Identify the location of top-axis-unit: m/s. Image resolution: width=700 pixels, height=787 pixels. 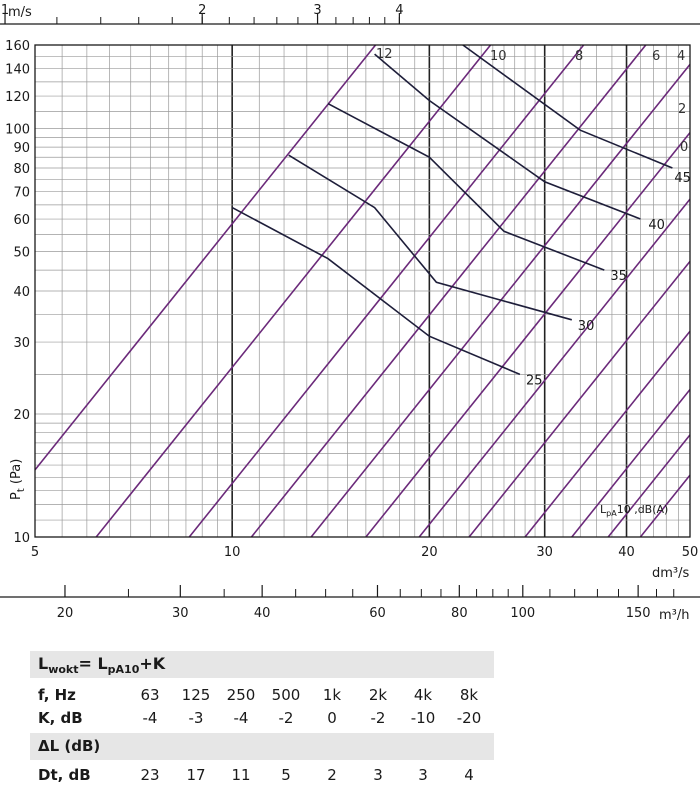
(20, 12).